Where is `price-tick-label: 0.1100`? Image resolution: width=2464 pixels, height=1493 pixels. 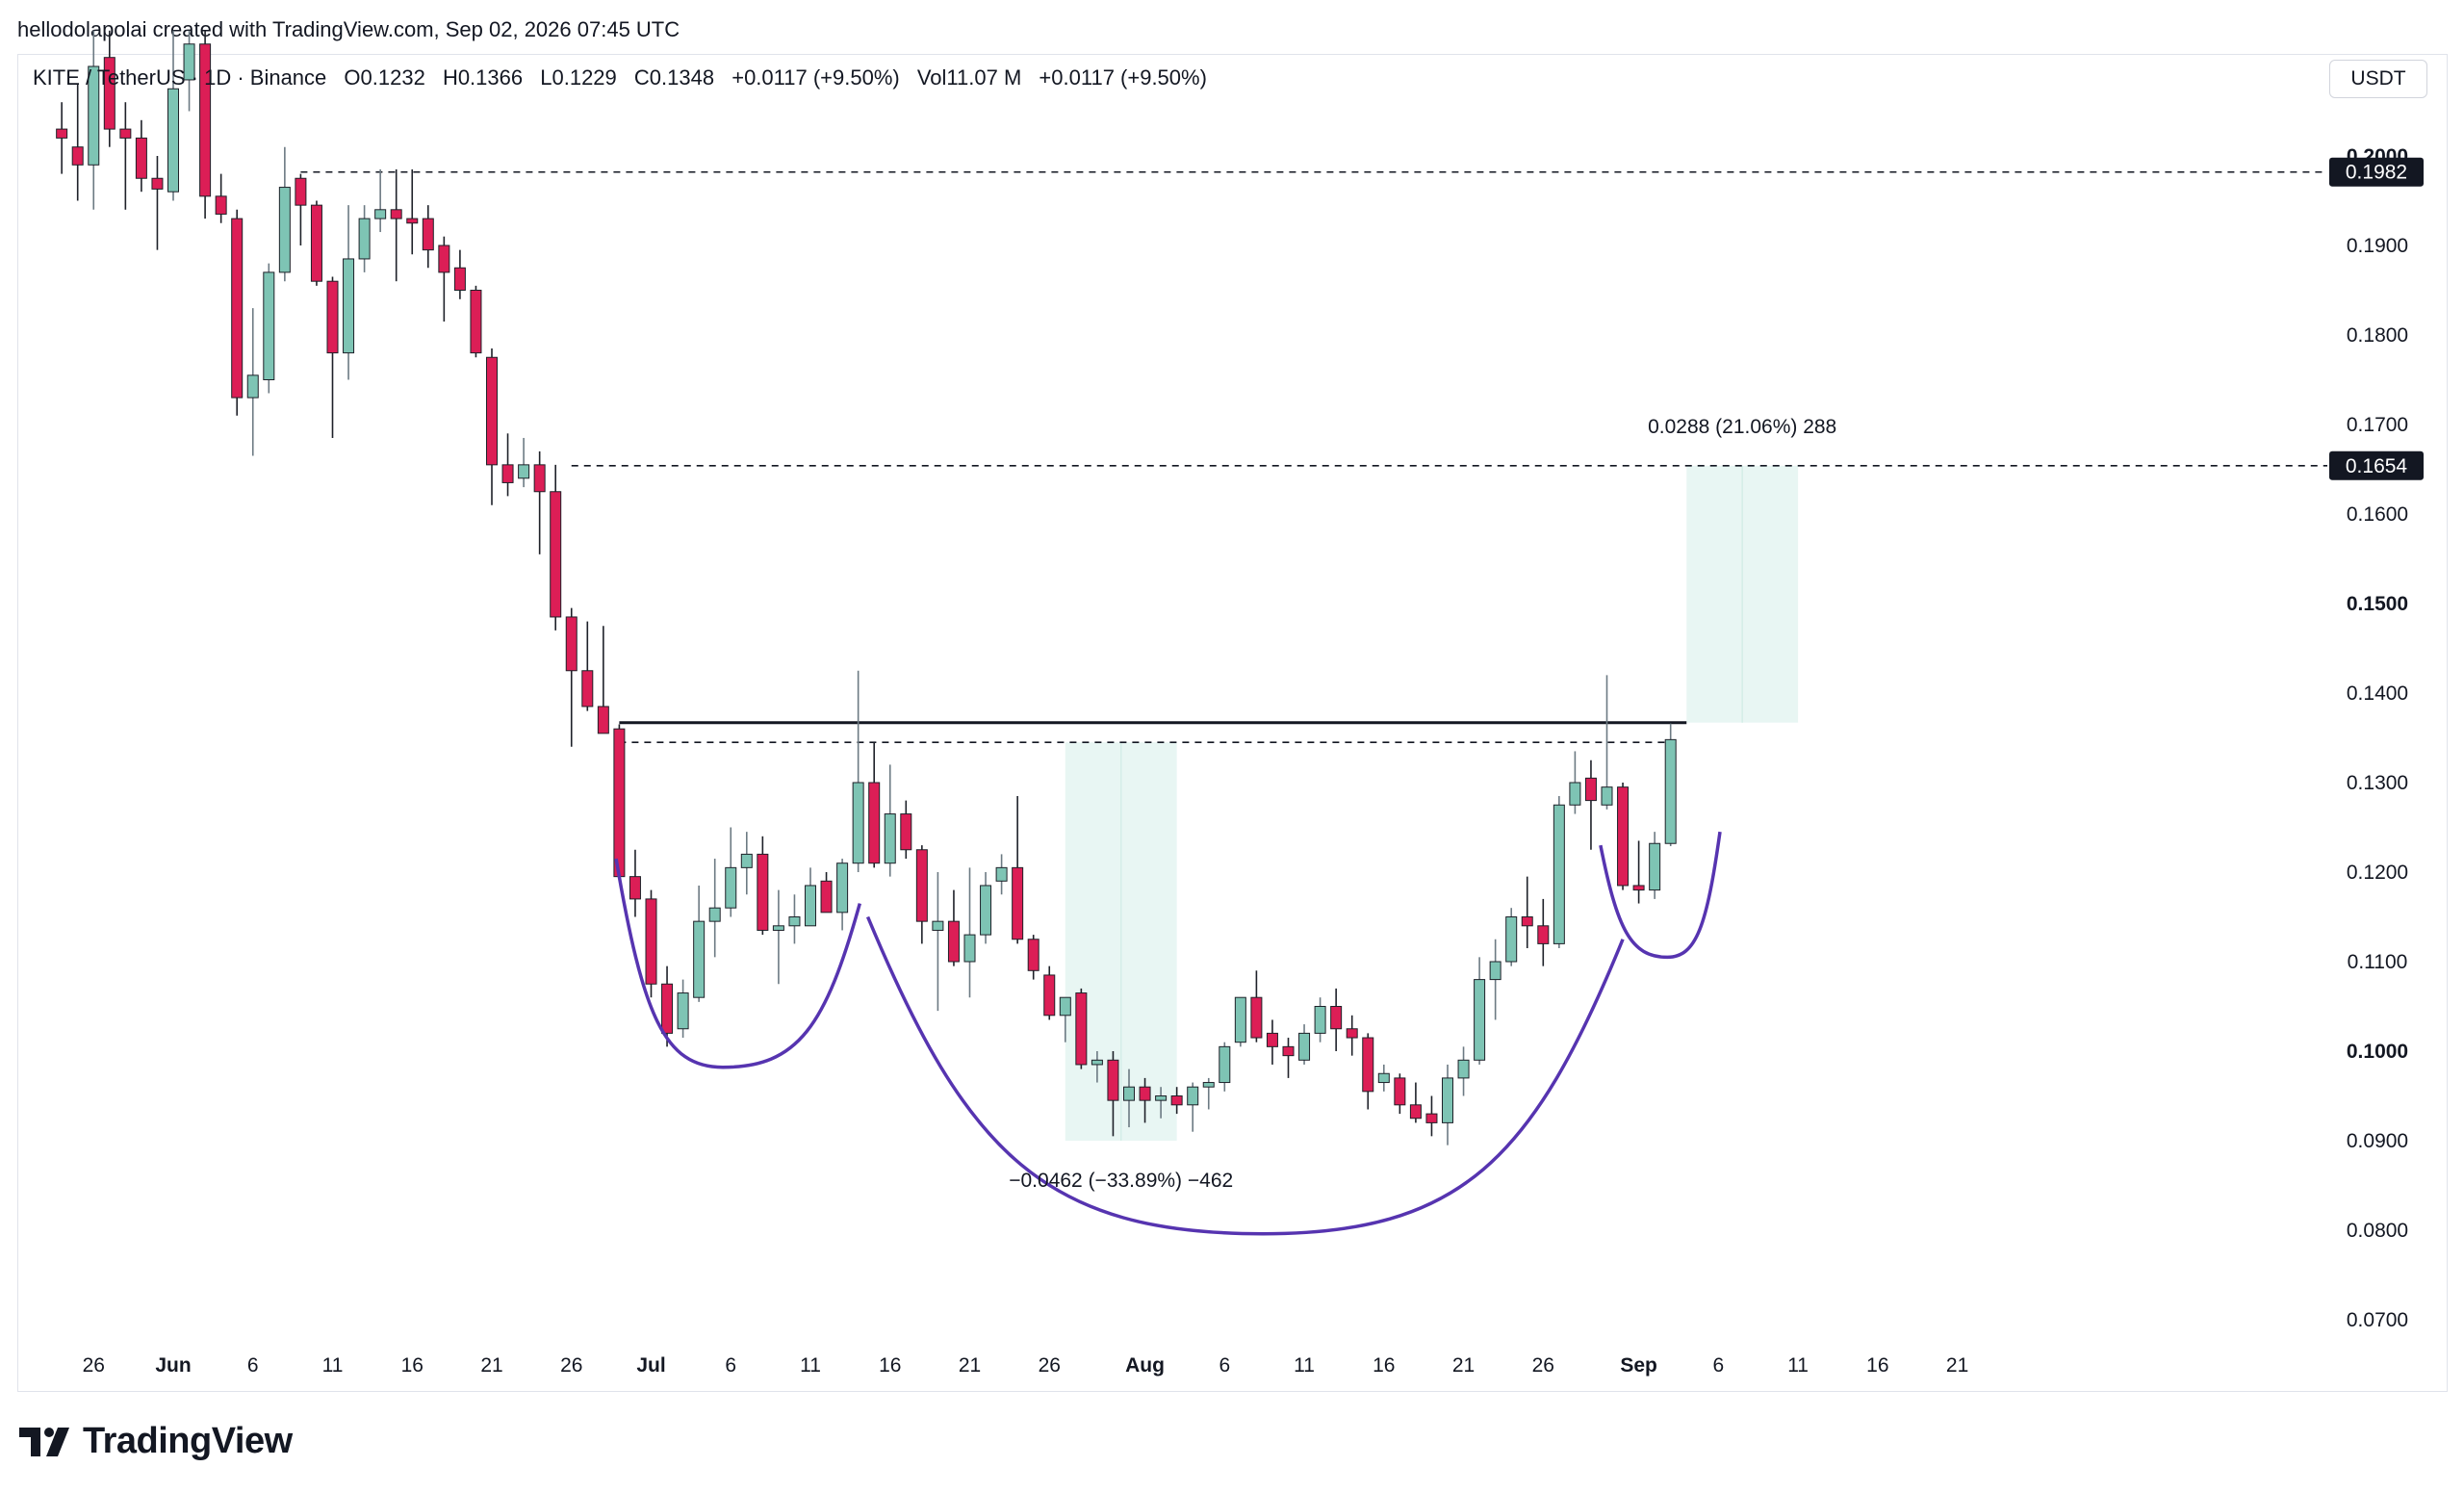
price-tick-label: 0.1100 is located at coordinates (2378, 962).